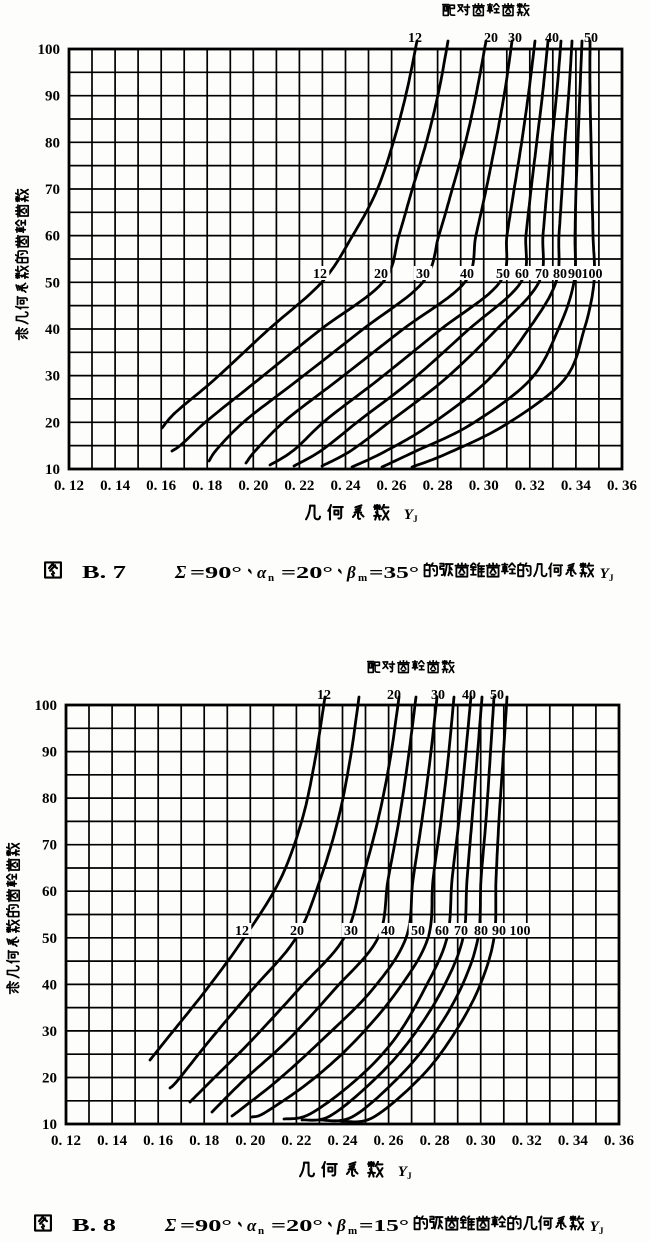  What do you see at coordinates (394, 572) in the screenshot?
I see `svg-text: =35°` at bounding box center [394, 572].